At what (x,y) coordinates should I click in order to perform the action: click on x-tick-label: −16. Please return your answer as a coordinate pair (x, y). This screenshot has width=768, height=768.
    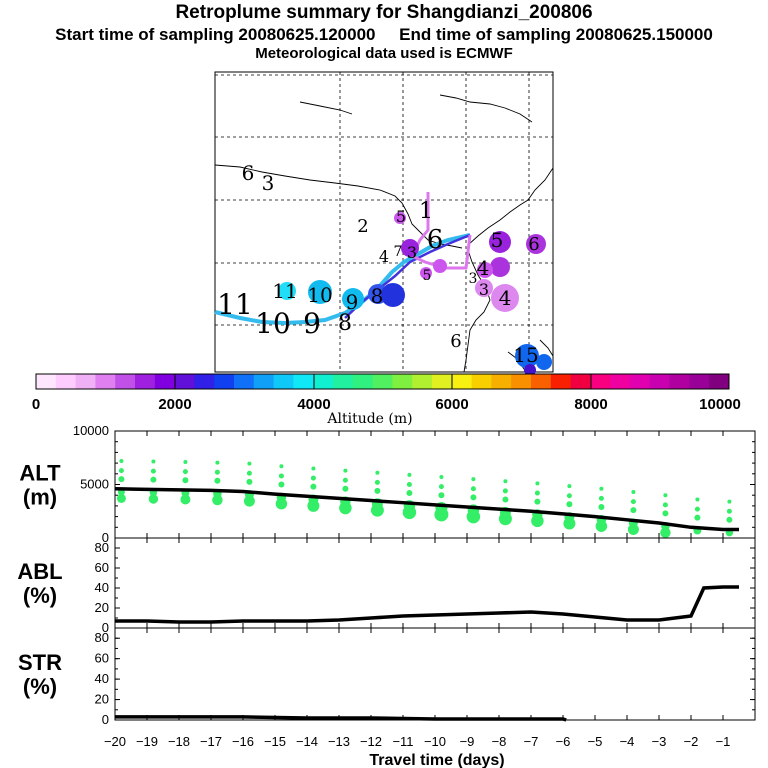
    Looking at the image, I should click on (243, 741).